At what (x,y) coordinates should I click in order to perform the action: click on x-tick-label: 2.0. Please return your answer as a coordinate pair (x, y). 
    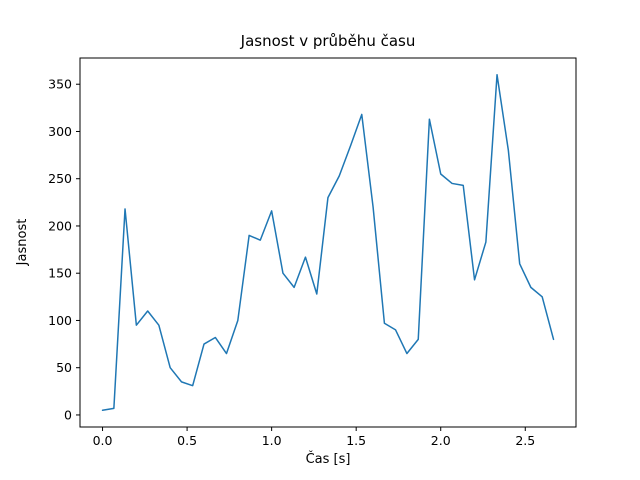
    Looking at the image, I should click on (441, 440).